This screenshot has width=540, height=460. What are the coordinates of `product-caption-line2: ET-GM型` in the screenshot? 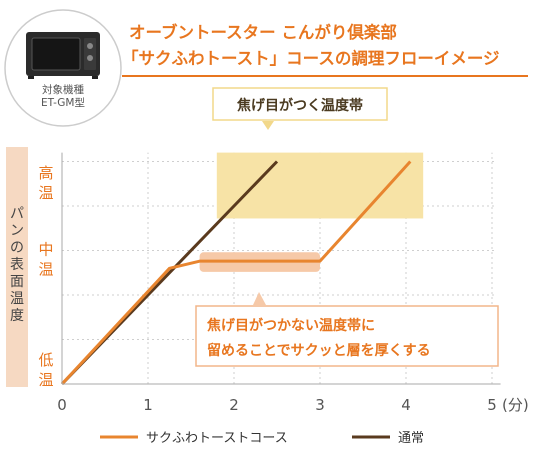 It's located at (63, 102).